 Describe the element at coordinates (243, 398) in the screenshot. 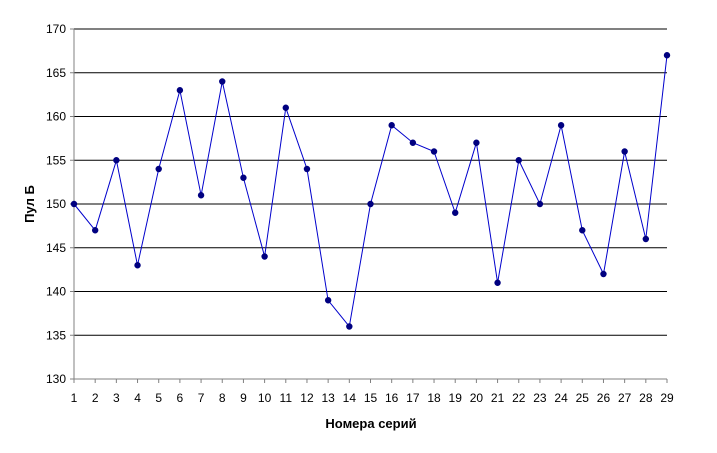

I see `x-tick-label: 9` at that location.